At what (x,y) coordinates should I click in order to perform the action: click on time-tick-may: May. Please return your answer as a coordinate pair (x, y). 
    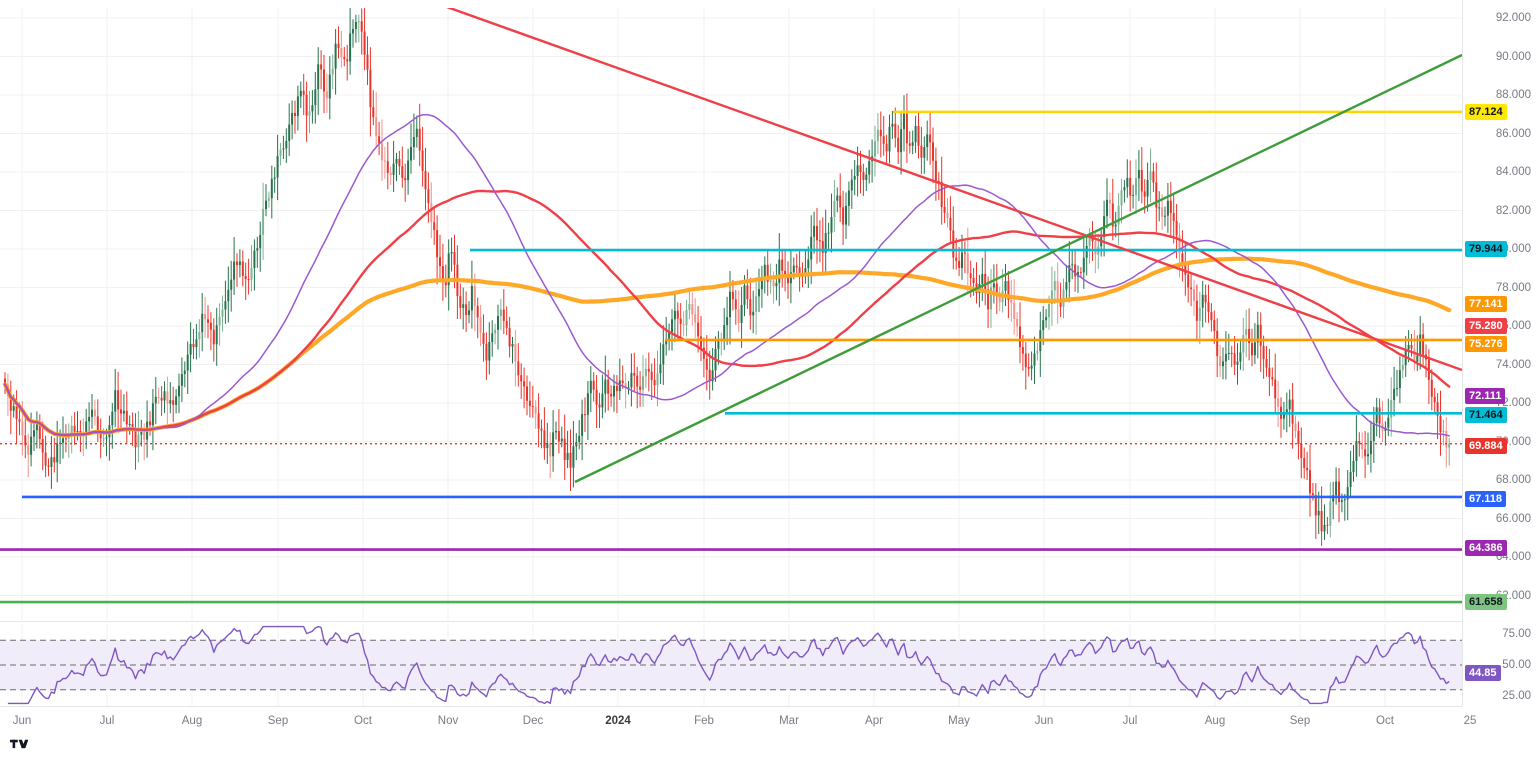
    Looking at the image, I should click on (959, 721).